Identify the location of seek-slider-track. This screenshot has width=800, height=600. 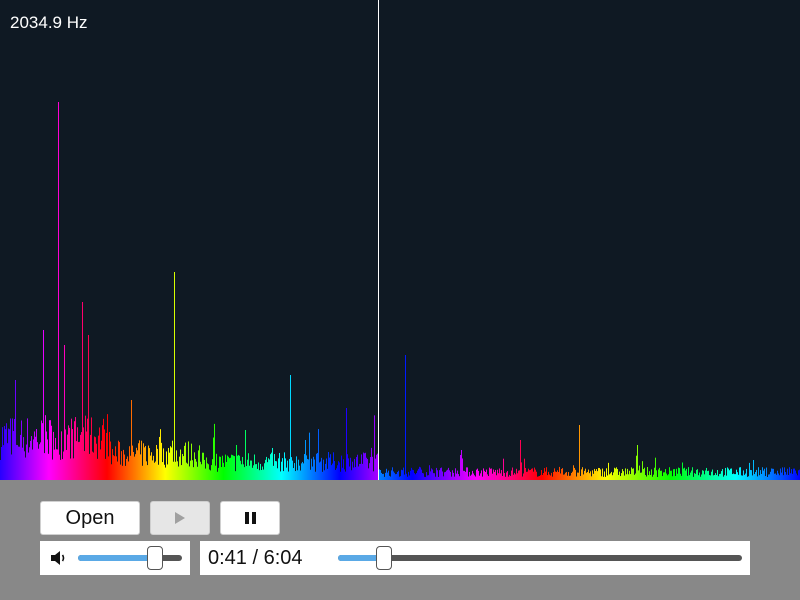
(540, 558).